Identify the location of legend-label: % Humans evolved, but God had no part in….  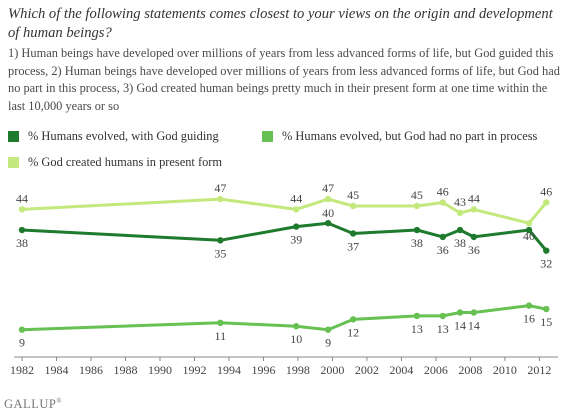
(410, 135).